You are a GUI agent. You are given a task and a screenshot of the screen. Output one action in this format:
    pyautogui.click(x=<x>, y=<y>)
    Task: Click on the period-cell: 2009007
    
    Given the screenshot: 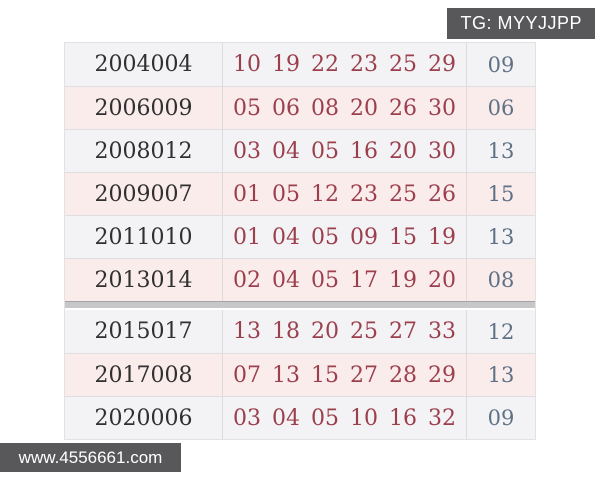 What is the action you would take?
    pyautogui.click(x=143, y=194)
    